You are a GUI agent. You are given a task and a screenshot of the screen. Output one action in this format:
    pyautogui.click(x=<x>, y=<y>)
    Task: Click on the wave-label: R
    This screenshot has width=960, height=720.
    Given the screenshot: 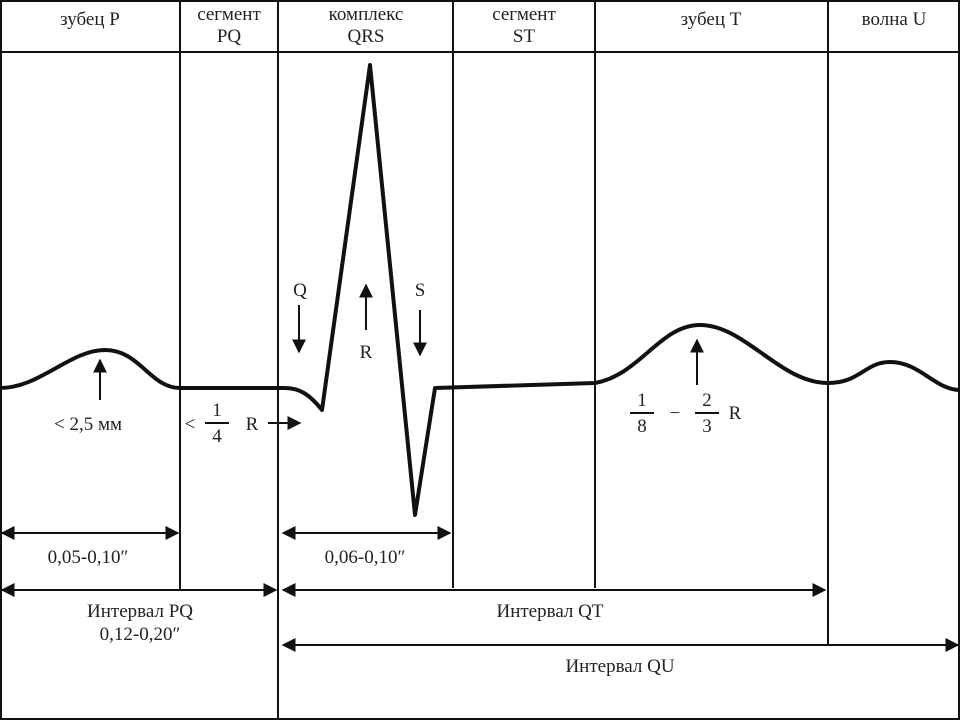 What is the action you would take?
    pyautogui.click(x=366, y=352)
    